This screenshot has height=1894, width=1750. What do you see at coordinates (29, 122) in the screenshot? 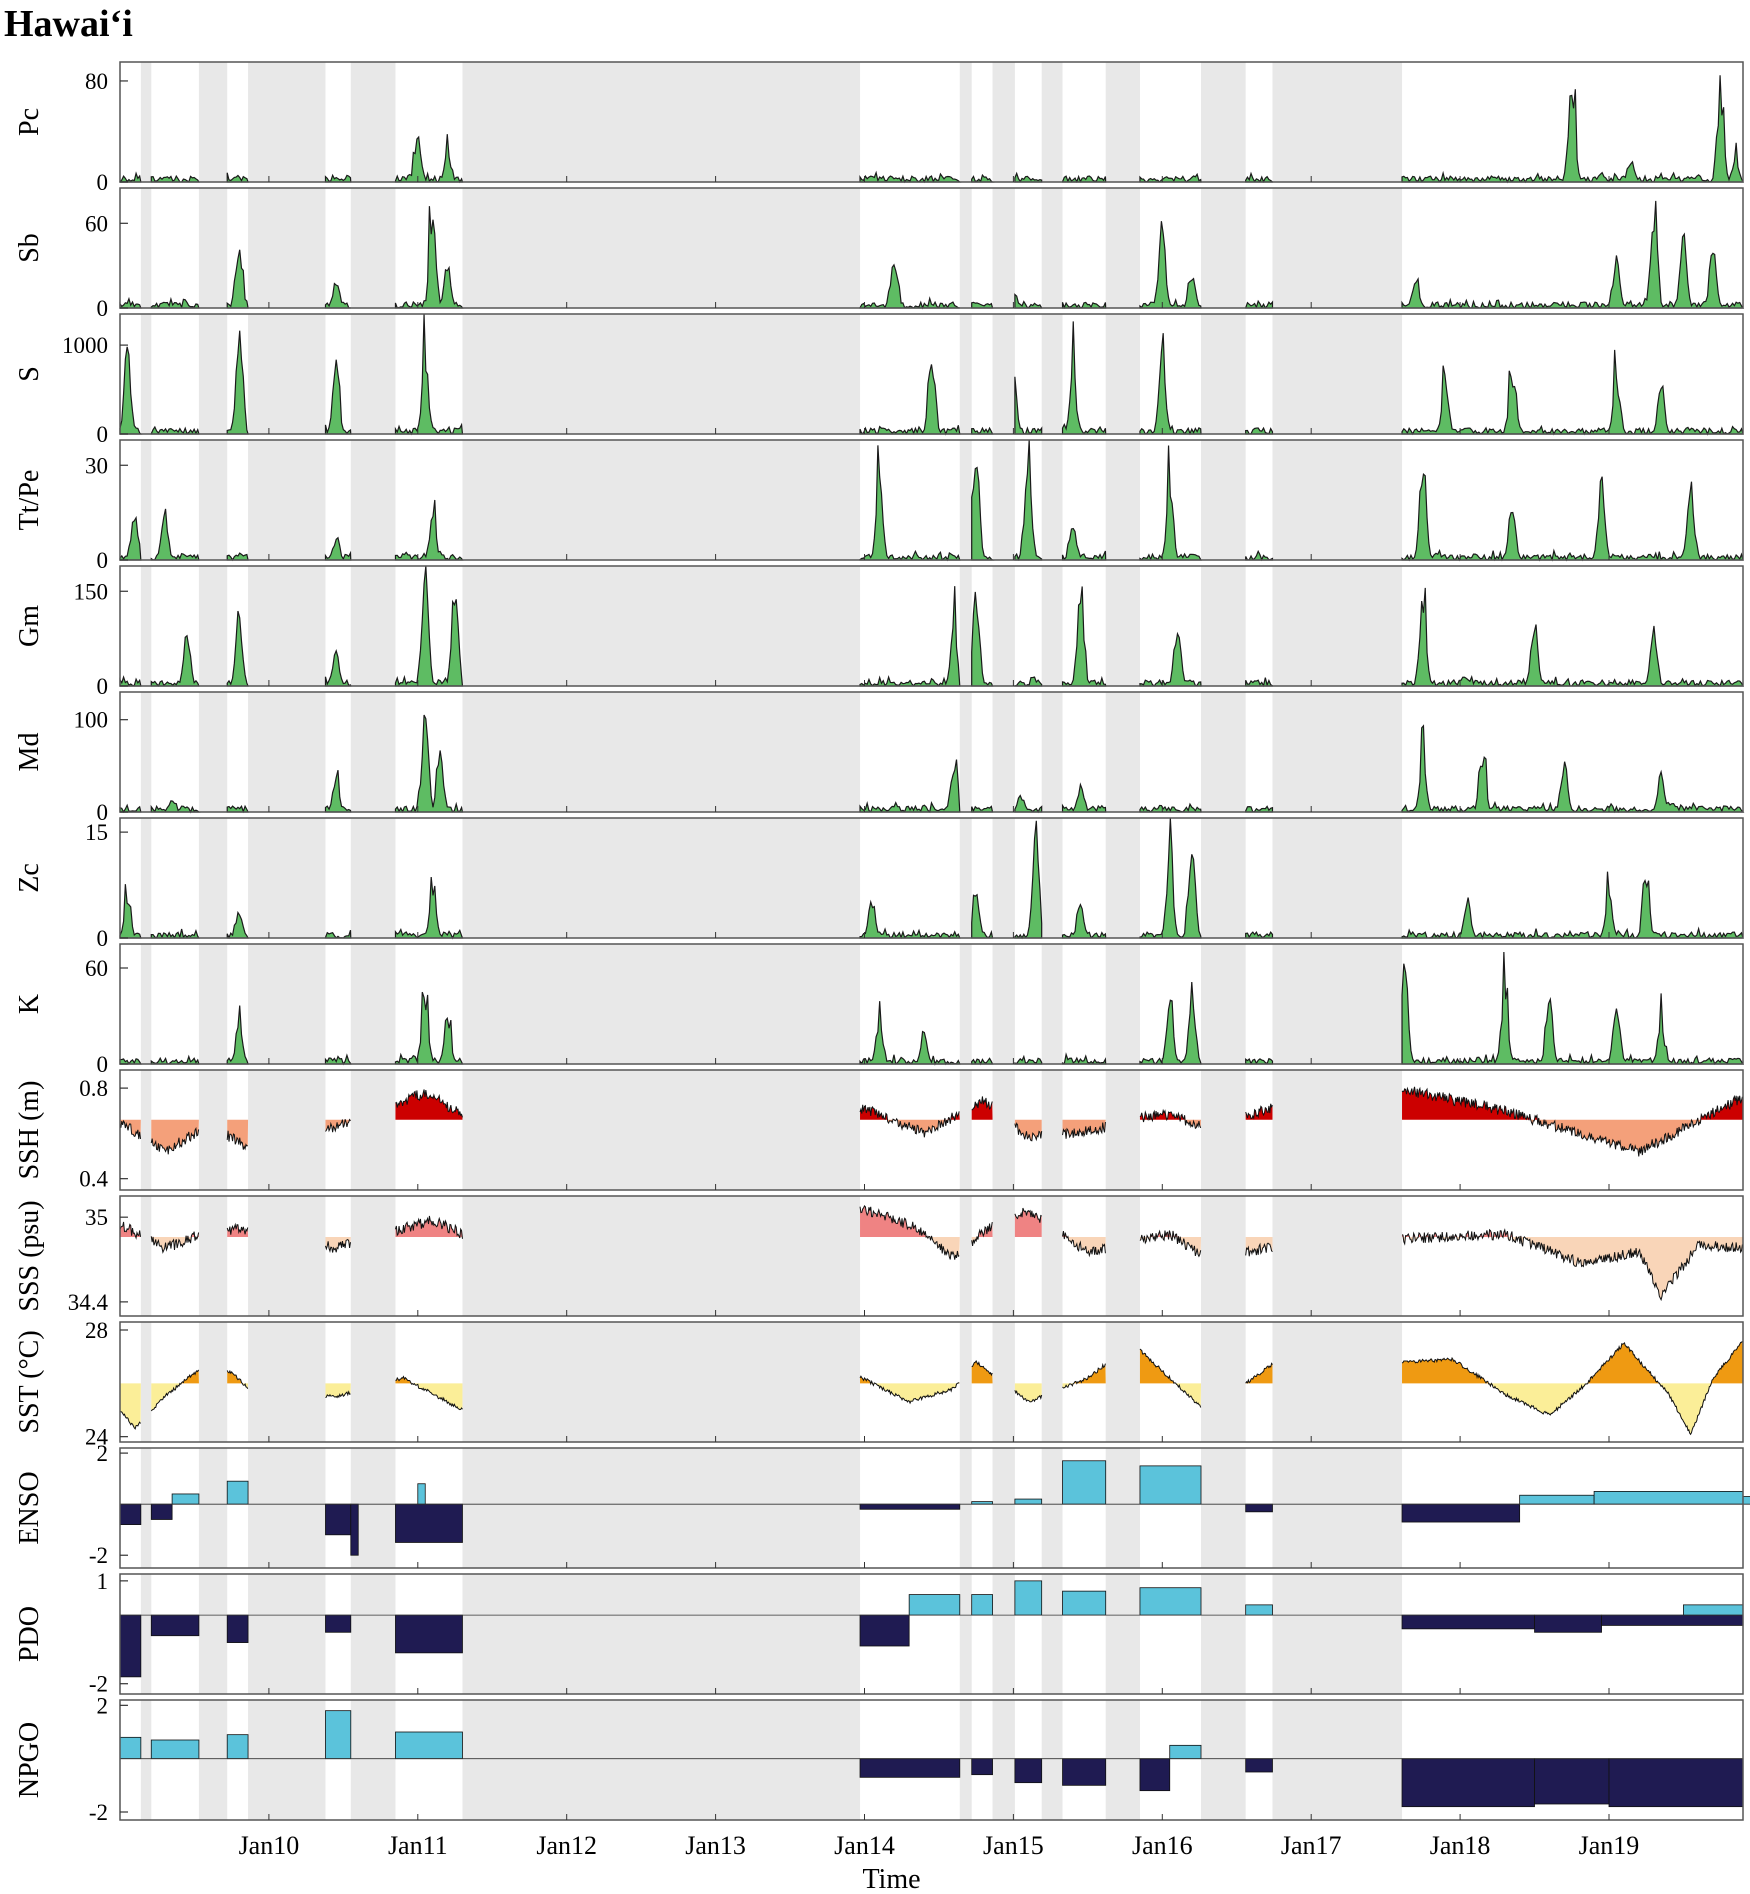
I see `y-axis-label: Pc` at bounding box center [29, 122].